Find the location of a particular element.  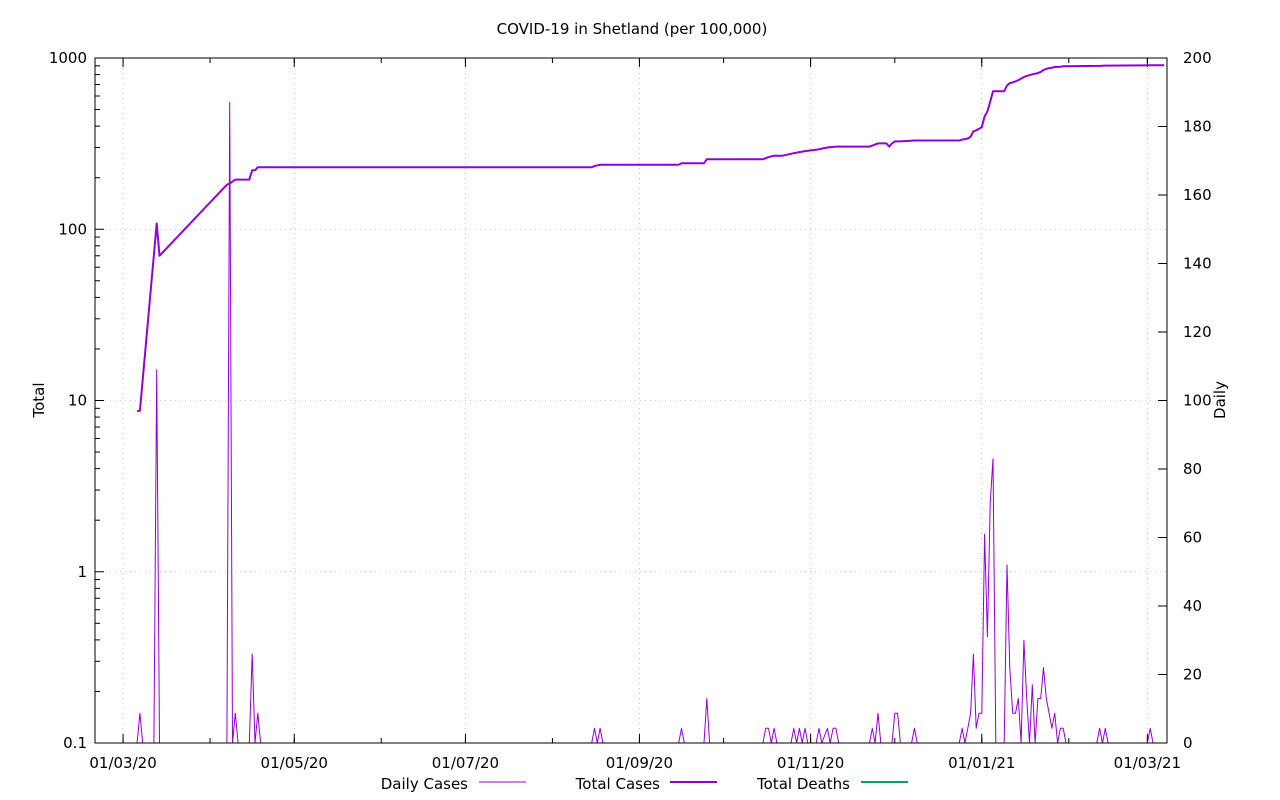

y-right-tick-label: 60 is located at coordinates (1192, 538).